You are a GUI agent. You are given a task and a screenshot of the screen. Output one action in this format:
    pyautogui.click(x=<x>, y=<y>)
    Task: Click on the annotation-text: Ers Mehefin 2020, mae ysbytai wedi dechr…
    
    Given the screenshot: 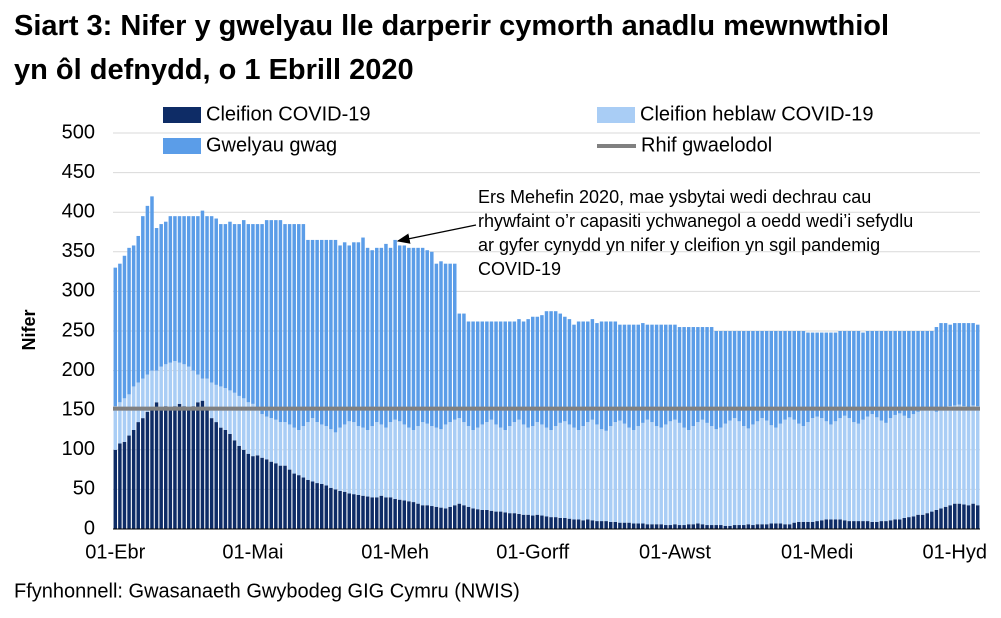 What is the action you would take?
    pyautogui.click(x=674, y=197)
    